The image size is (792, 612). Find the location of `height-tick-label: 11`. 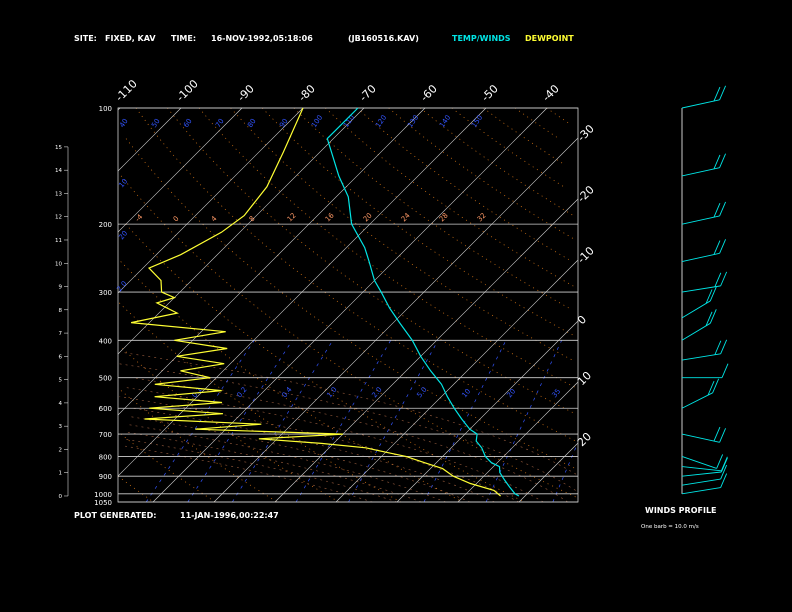

height-tick-label: 11 is located at coordinates (58, 241).